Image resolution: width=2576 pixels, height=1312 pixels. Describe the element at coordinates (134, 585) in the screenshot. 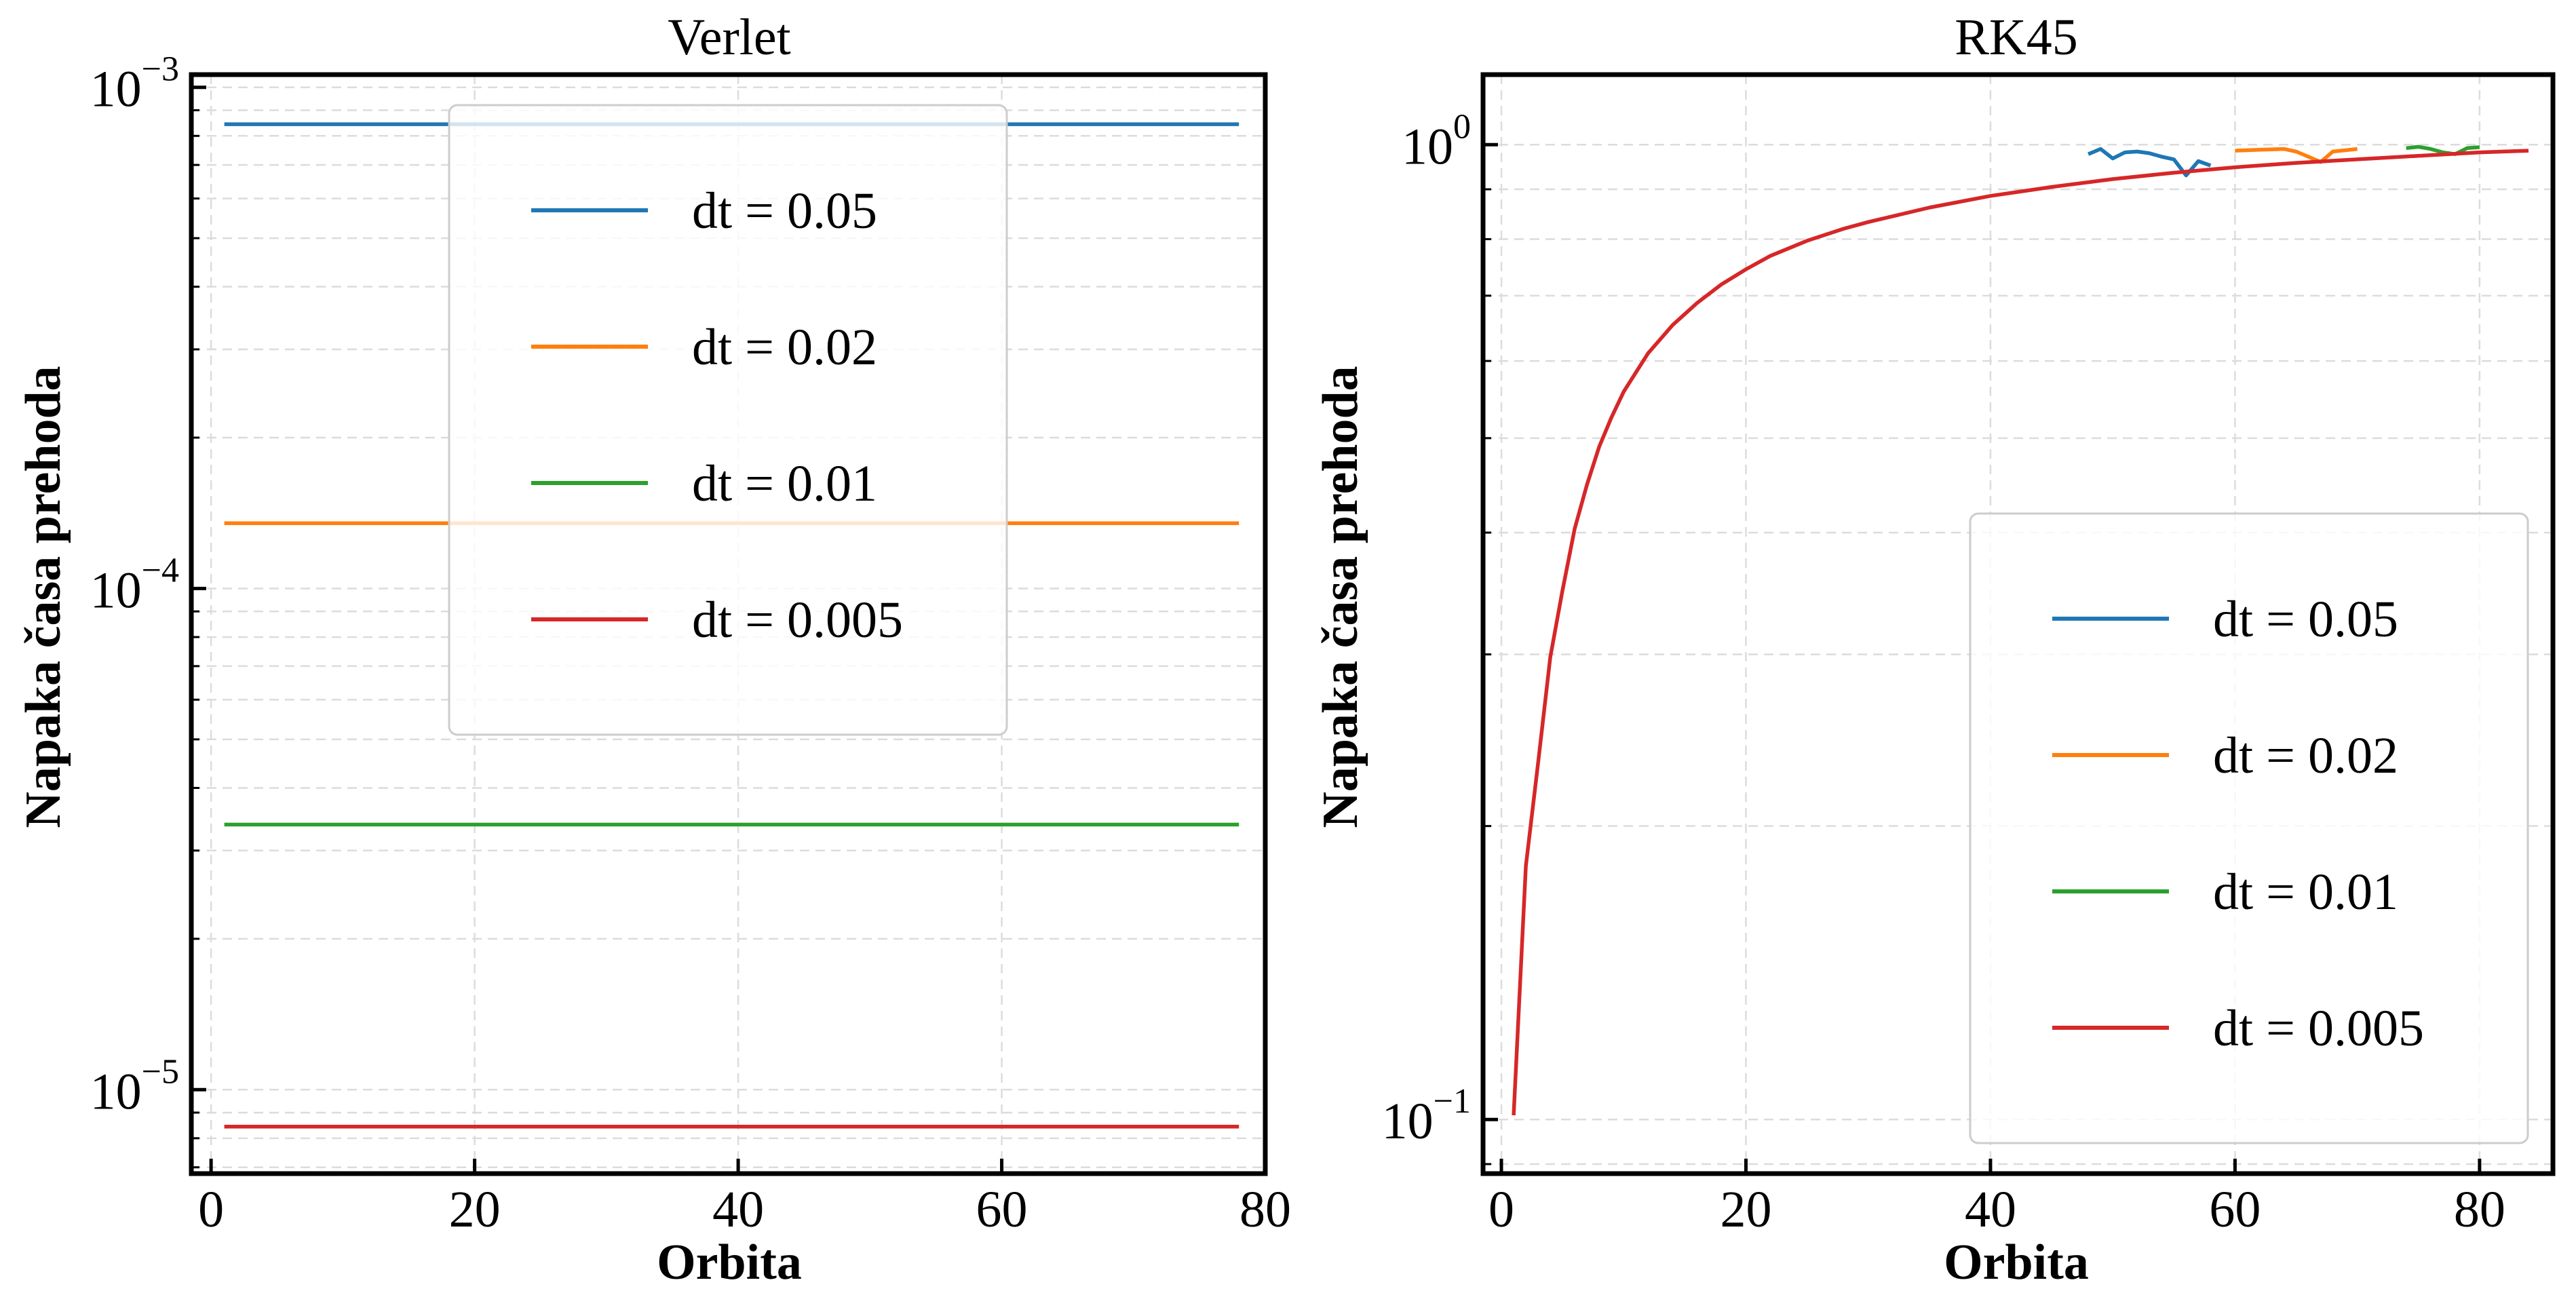

I see `y-tick-label: 10⁻⁴` at that location.